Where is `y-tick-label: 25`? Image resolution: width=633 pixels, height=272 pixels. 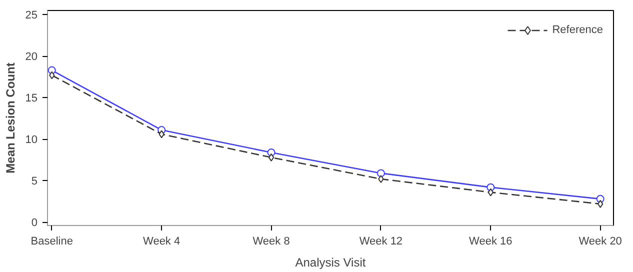
y-tick-label: 25 is located at coordinates (31, 16).